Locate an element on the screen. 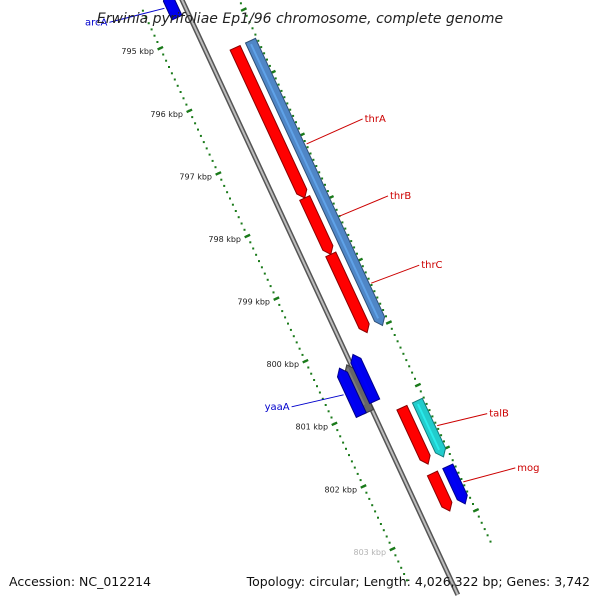  scale-tick-label: 801 kbp is located at coordinates (311, 427).